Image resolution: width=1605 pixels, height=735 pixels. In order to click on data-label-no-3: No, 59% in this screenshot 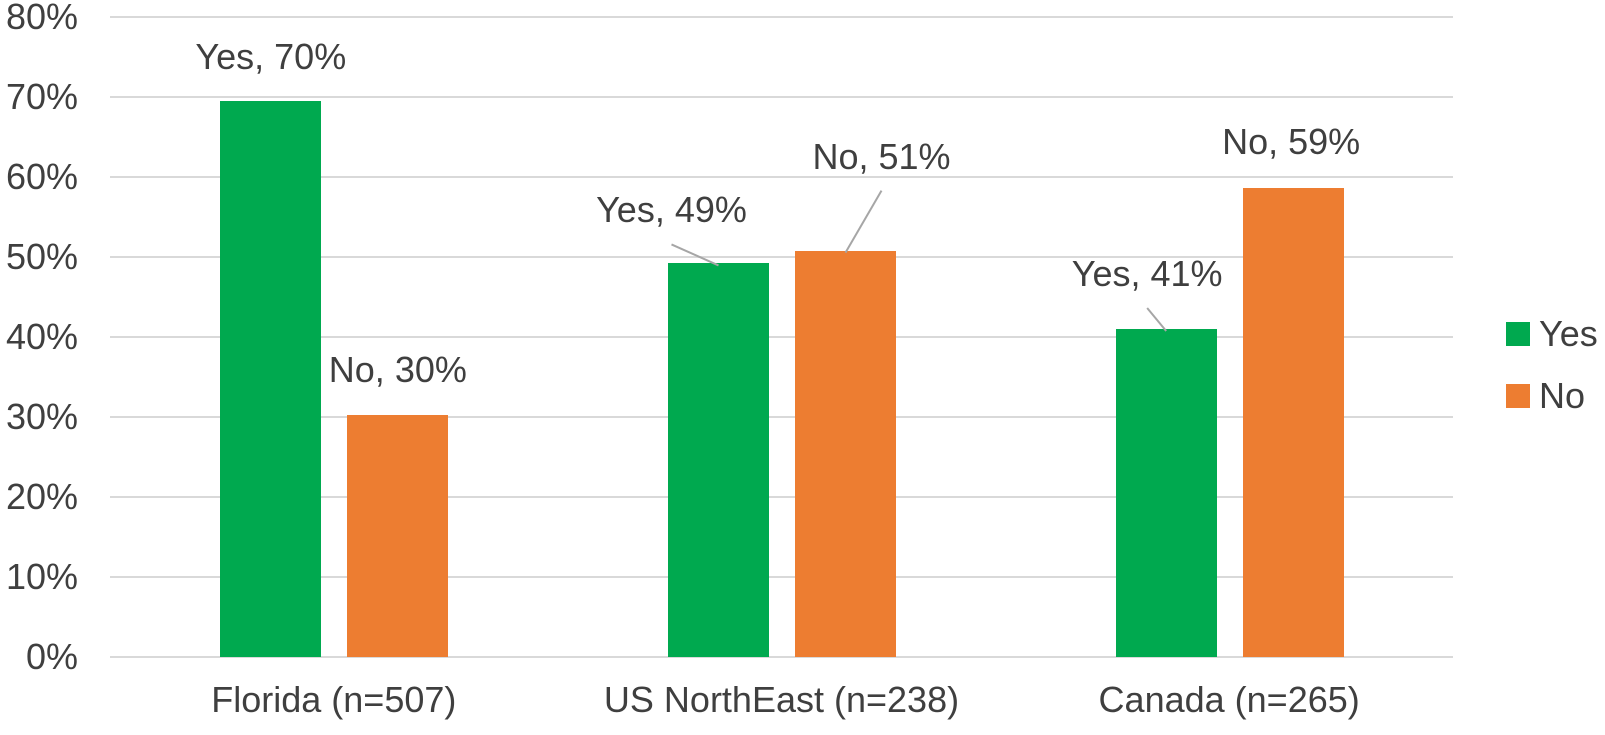, I will do `click(1291, 142)`.